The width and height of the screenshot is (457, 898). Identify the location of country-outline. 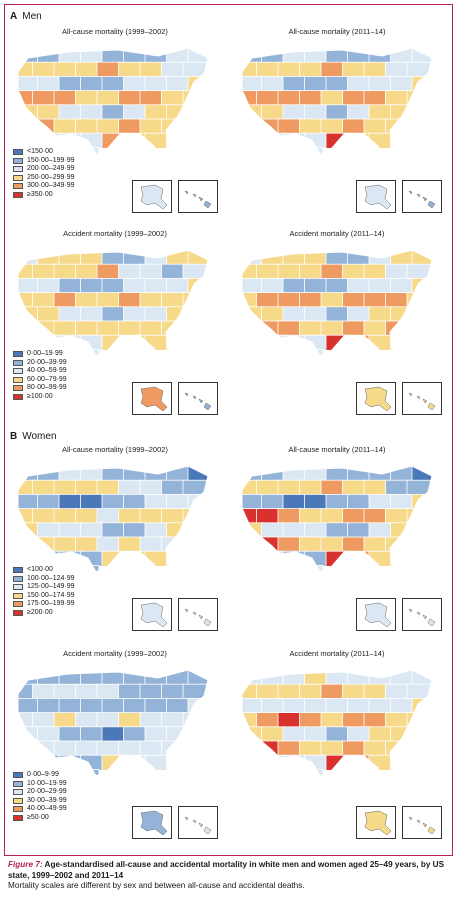
(113, 521).